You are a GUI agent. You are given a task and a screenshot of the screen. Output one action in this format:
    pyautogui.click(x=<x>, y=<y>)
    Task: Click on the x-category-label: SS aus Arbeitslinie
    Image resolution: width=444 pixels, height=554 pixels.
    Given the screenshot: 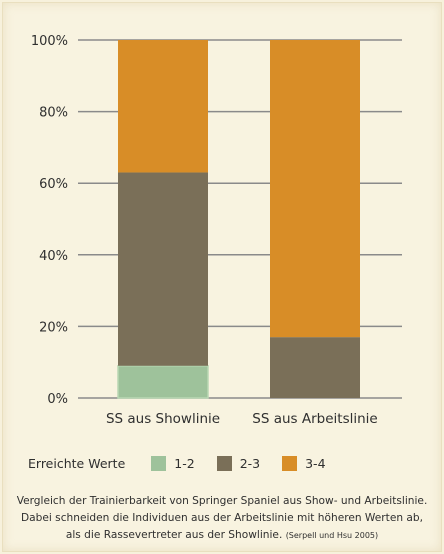 What is the action you would take?
    pyautogui.click(x=314, y=419)
    